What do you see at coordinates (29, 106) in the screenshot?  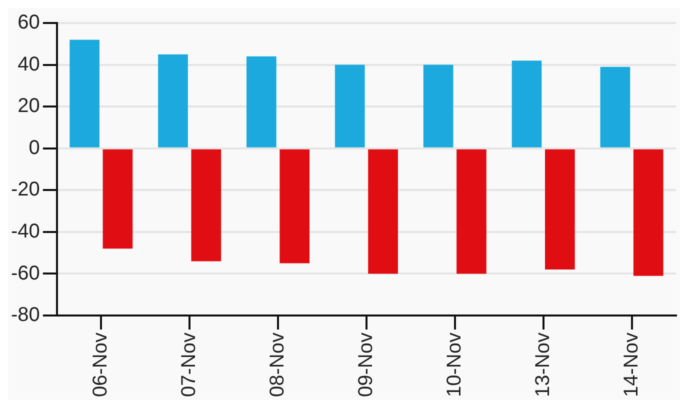 I see `y-tick-label: 20` at bounding box center [29, 106].